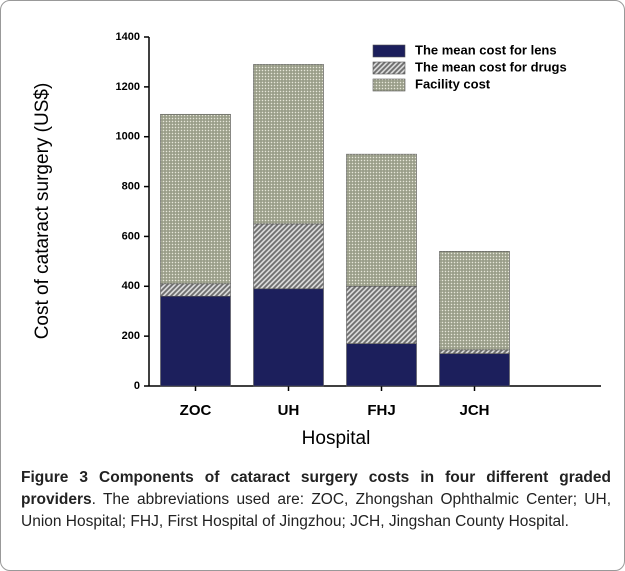 This screenshot has width=625, height=571. I want to click on legend-label: Facility cost, so click(453, 83).